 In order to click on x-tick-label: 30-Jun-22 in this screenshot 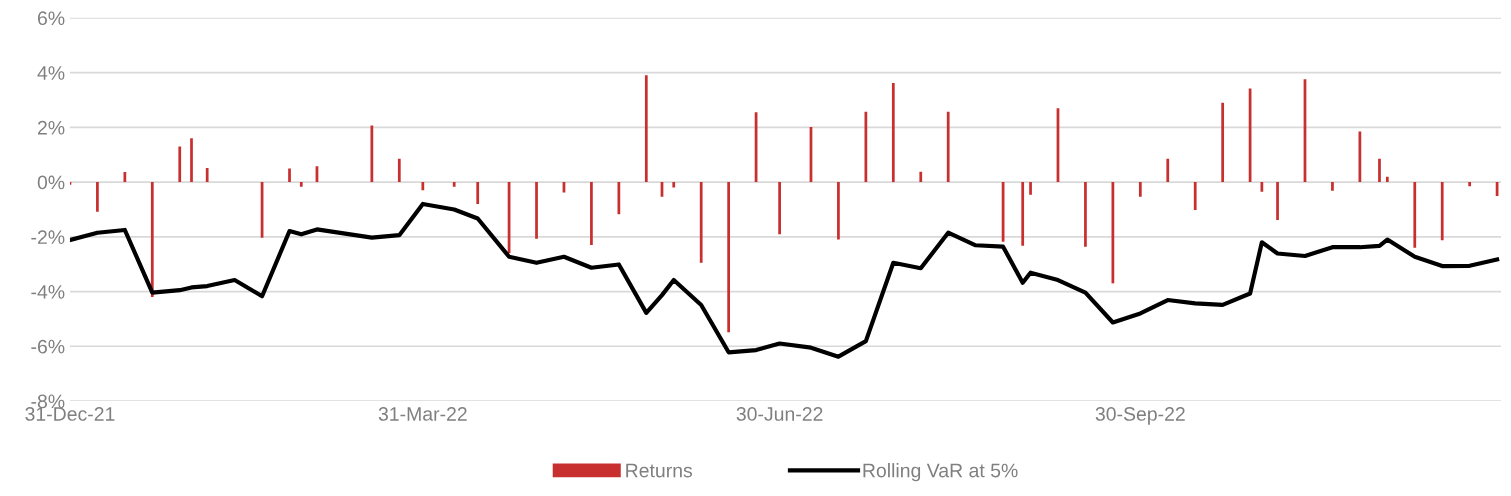, I will do `click(779, 414)`.